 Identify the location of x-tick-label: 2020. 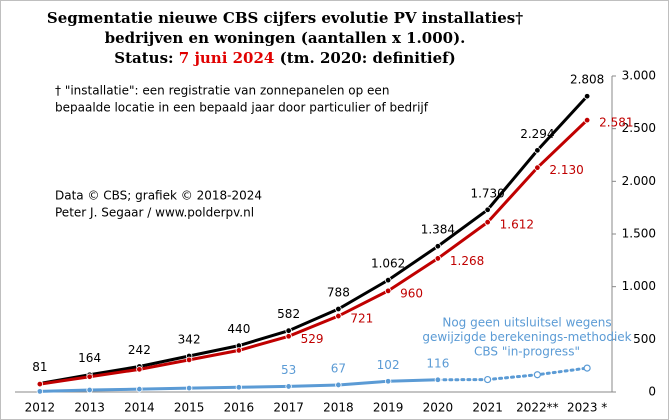
(438, 408).